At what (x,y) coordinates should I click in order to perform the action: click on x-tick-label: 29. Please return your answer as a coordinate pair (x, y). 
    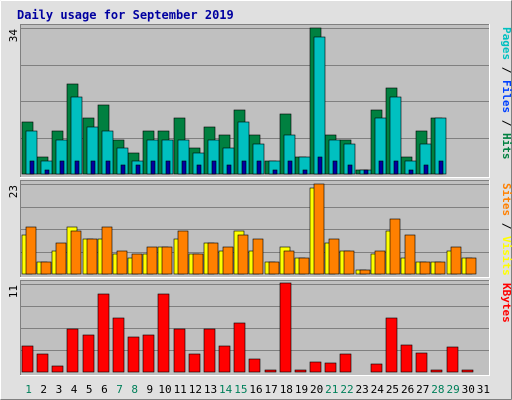
    Looking at the image, I should click on (452, 389).